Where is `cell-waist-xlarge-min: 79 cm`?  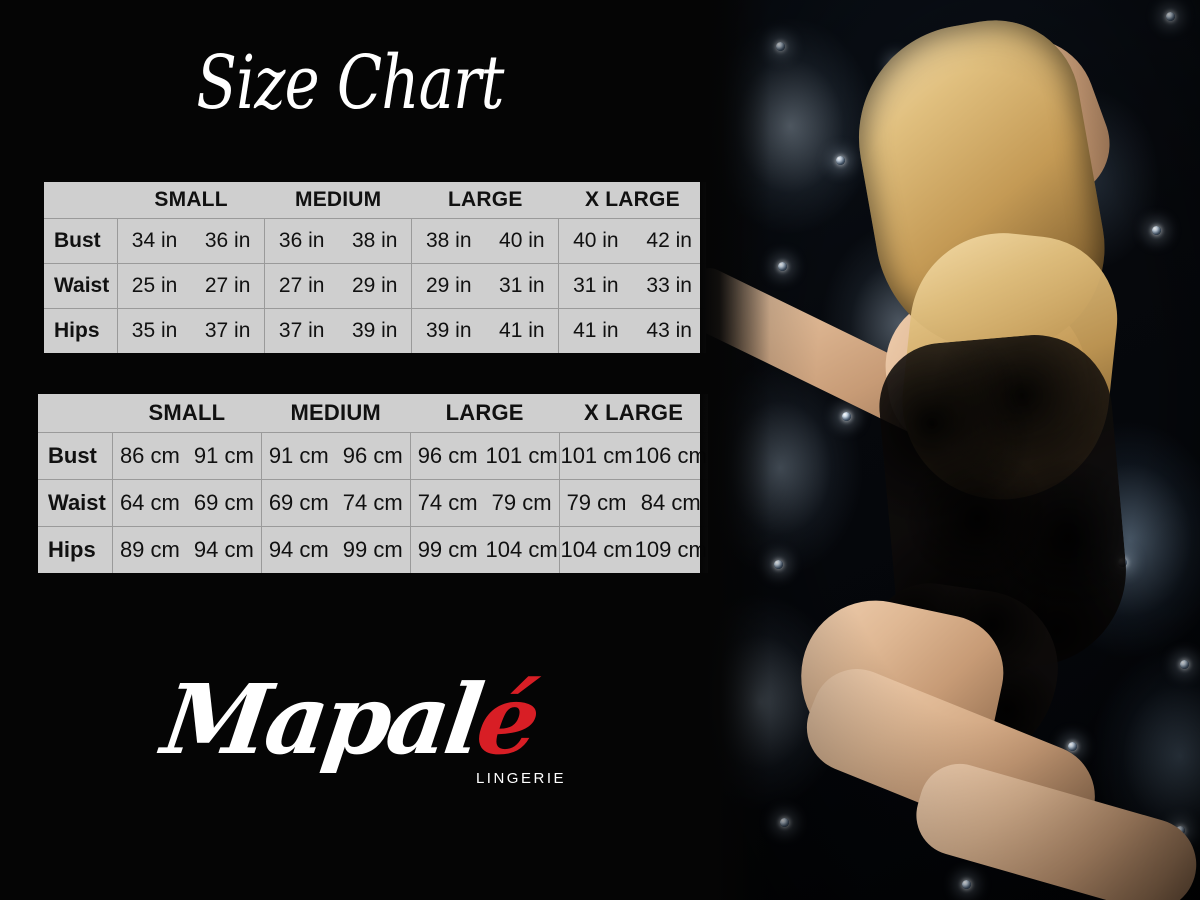
cell-waist-xlarge-min: 79 cm is located at coordinates (596, 503).